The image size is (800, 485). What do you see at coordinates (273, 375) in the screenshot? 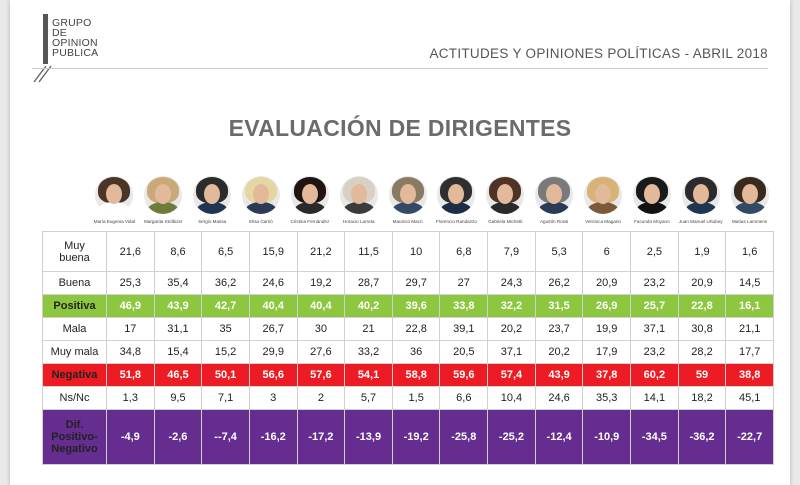
I see `table-cell: 56,6` at bounding box center [273, 375].